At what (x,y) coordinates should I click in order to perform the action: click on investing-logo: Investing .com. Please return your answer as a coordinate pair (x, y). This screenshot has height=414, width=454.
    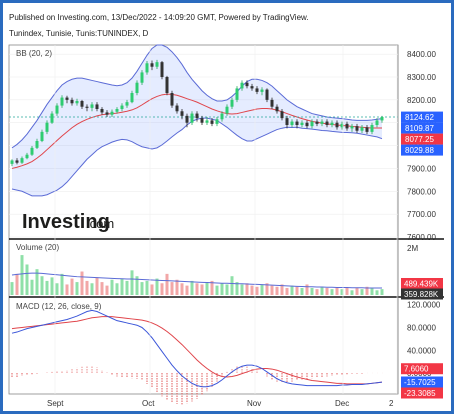
    Looking at the image, I should click on (68, 222).